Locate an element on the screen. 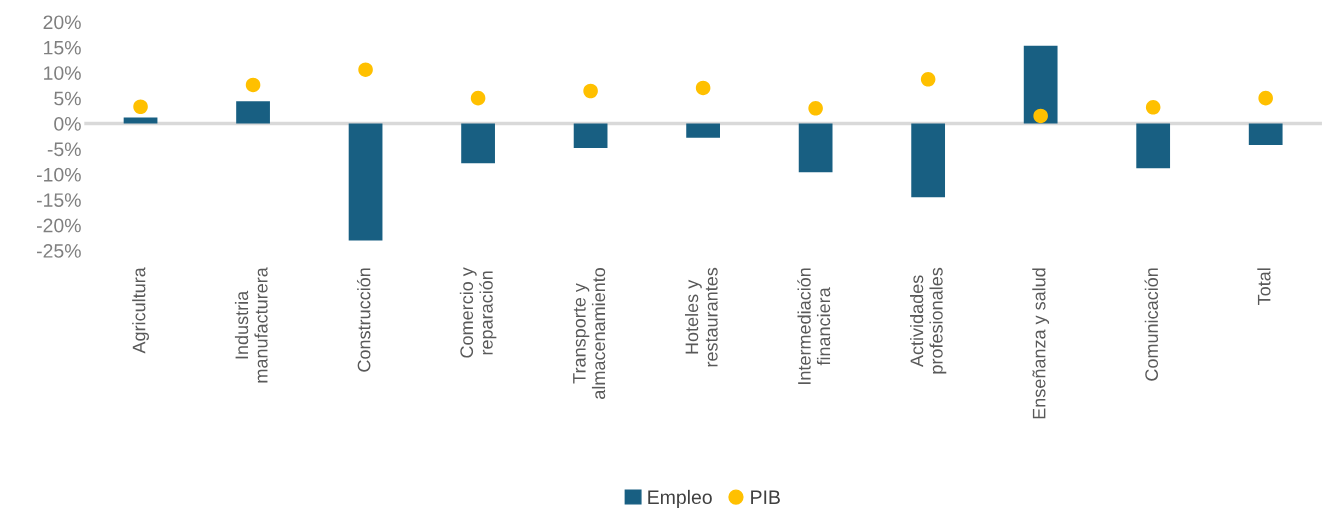  x-tick-label: Comercio y reparación is located at coordinates (478, 312).